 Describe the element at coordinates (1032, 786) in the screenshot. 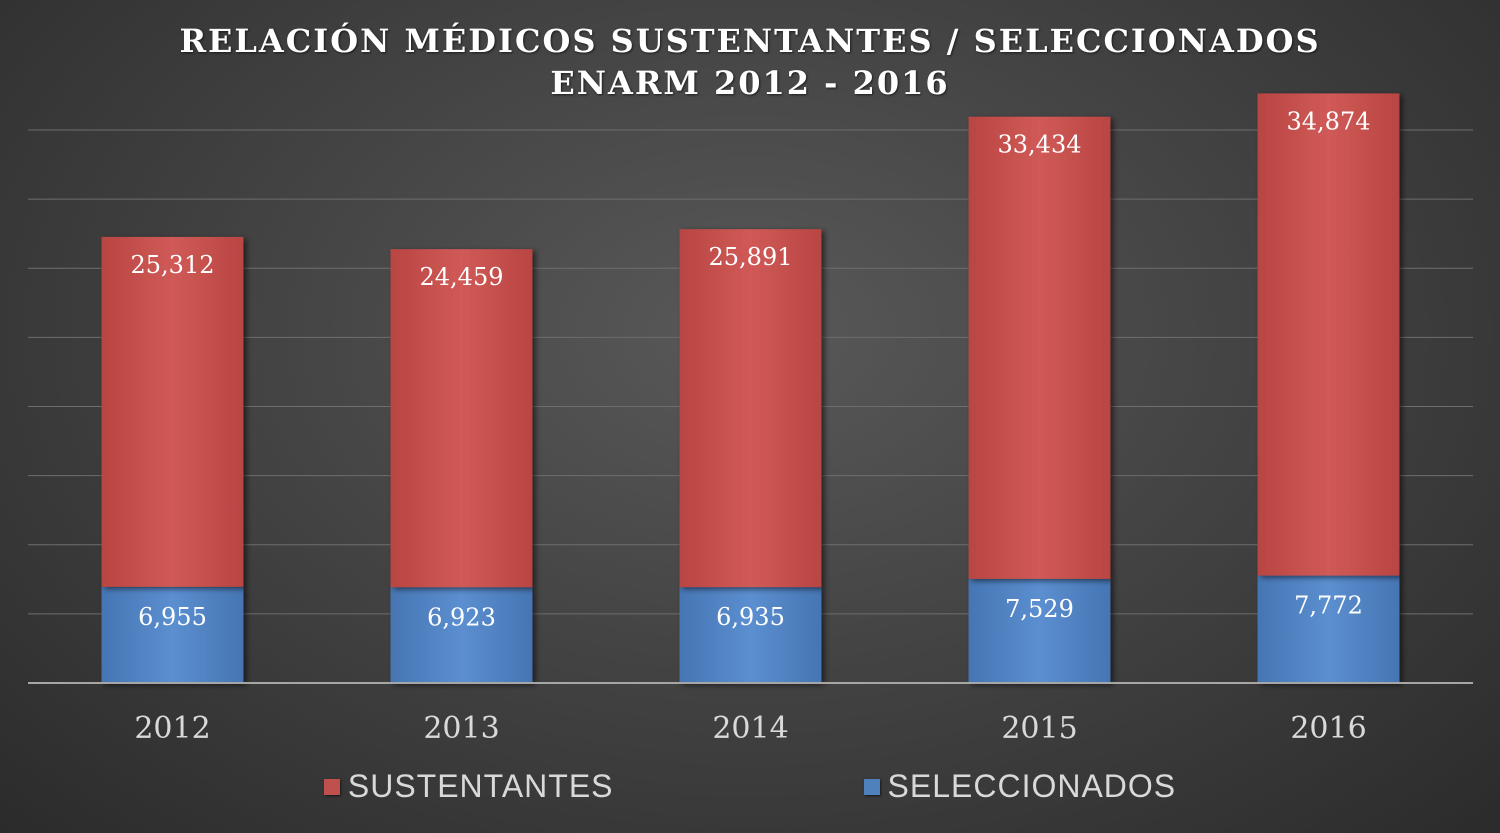

I see `legend-label-seleccionados: SELECCIONADOS` at that location.